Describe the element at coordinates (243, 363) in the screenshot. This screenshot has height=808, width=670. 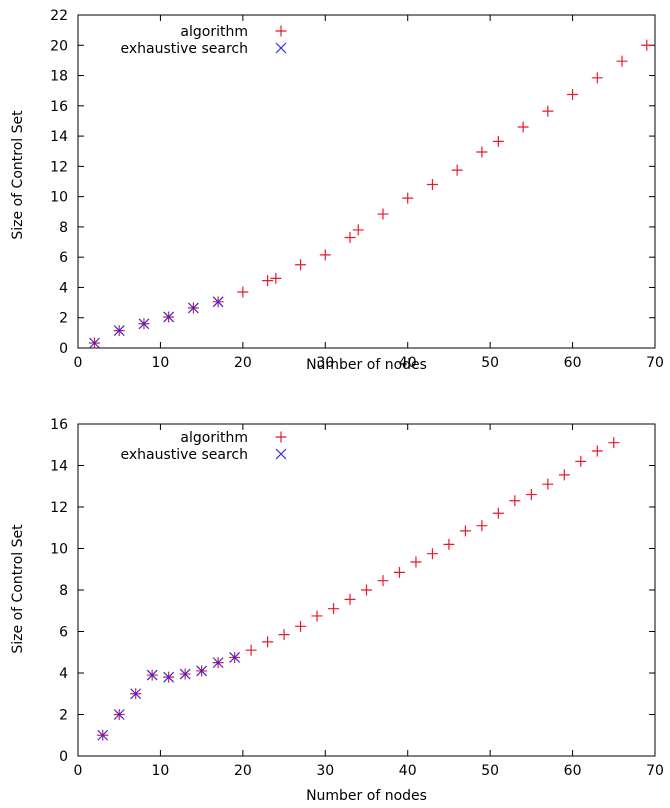
I see `x-tick-label: 20` at that location.